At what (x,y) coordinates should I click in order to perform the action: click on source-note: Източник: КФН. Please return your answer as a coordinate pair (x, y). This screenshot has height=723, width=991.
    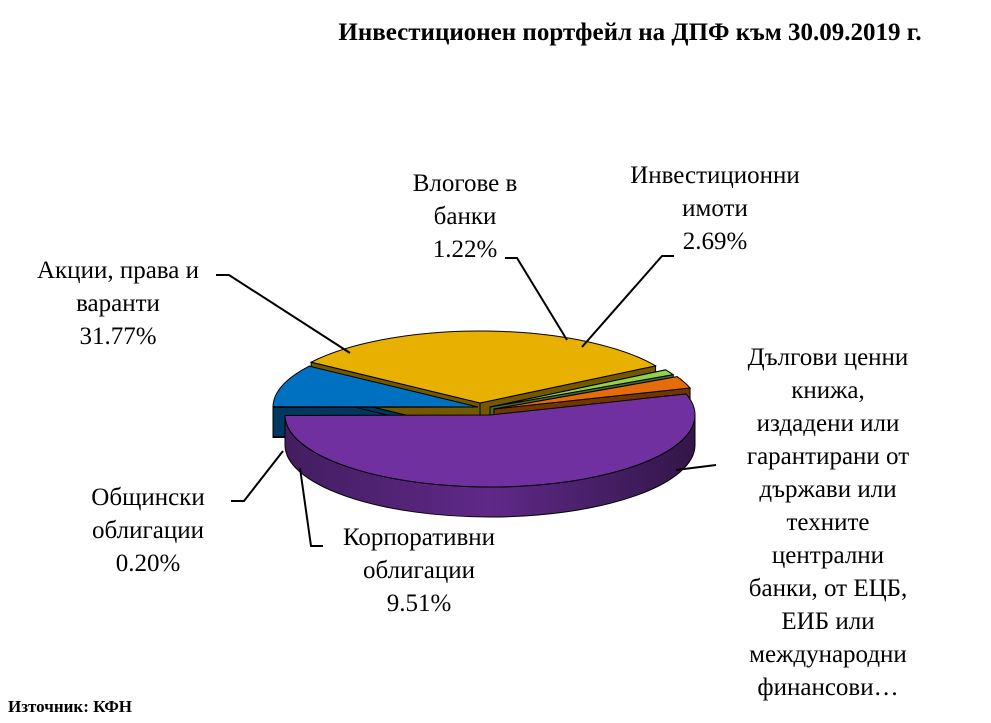
    Looking at the image, I should click on (70, 706).